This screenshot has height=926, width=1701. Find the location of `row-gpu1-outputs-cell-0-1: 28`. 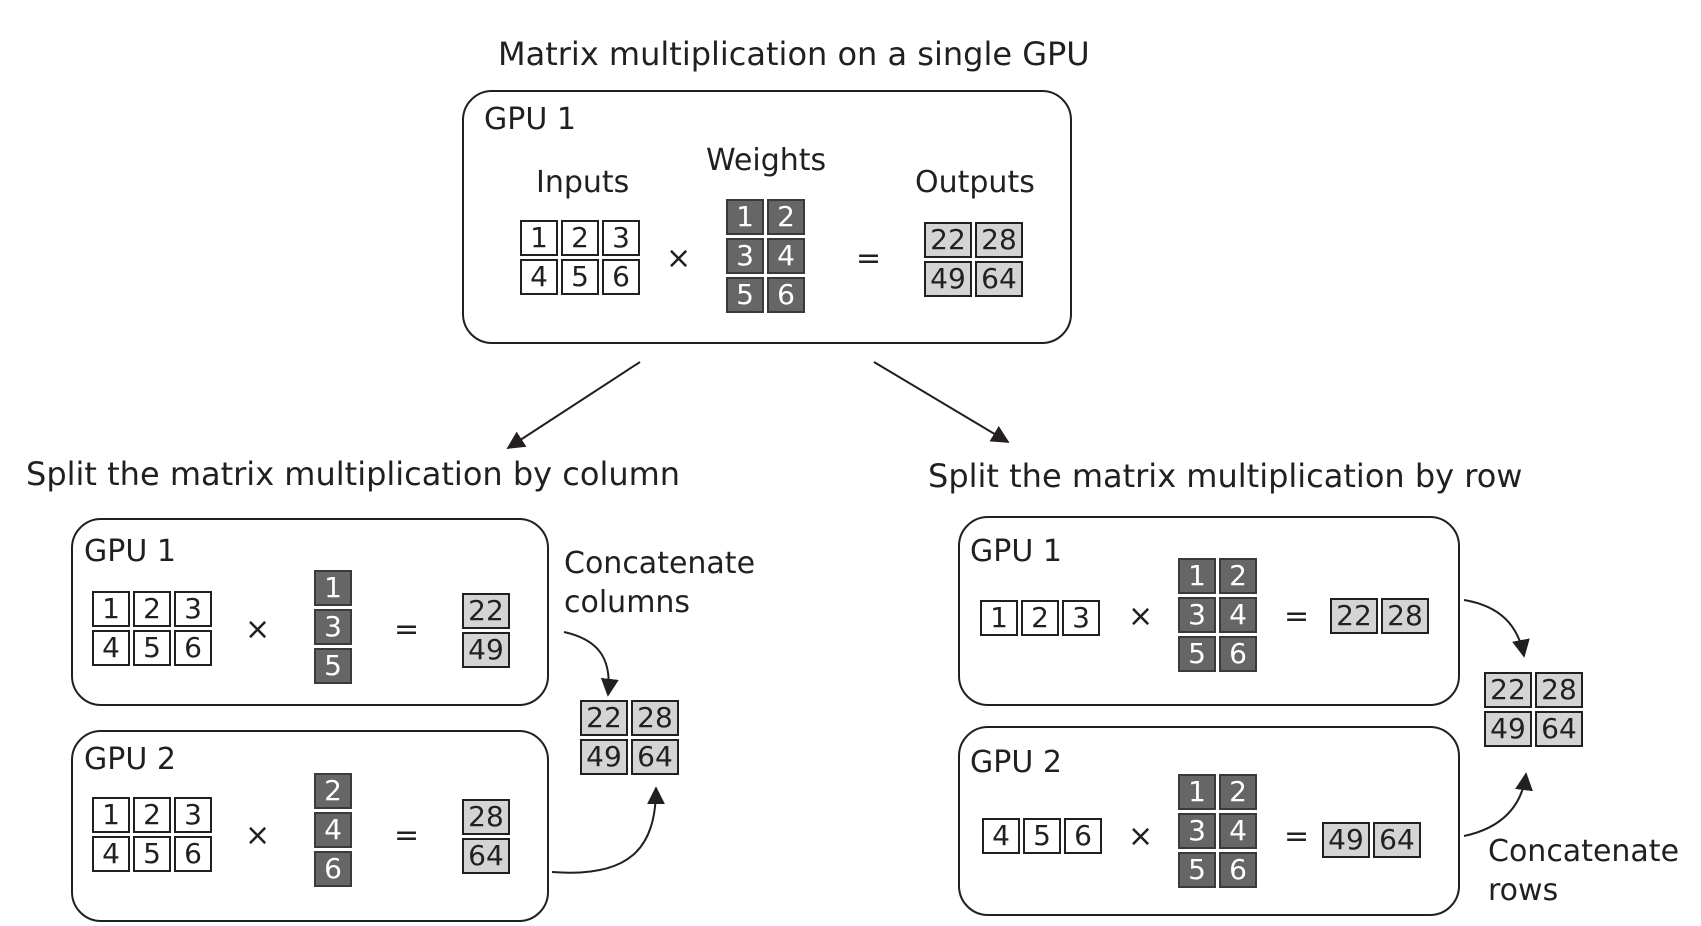

row-gpu1-outputs-cell-0-1: 28 is located at coordinates (1405, 616).